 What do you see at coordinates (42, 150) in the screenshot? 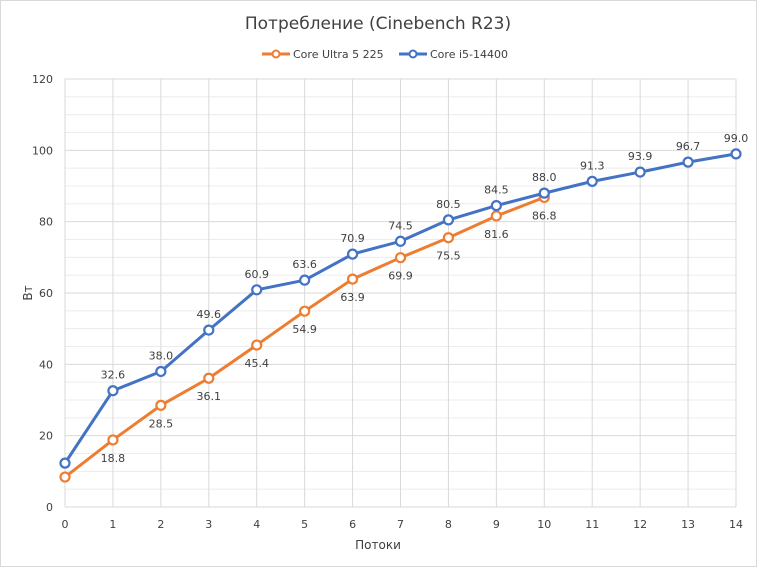
I see `y-tick-label: 100` at bounding box center [42, 150].